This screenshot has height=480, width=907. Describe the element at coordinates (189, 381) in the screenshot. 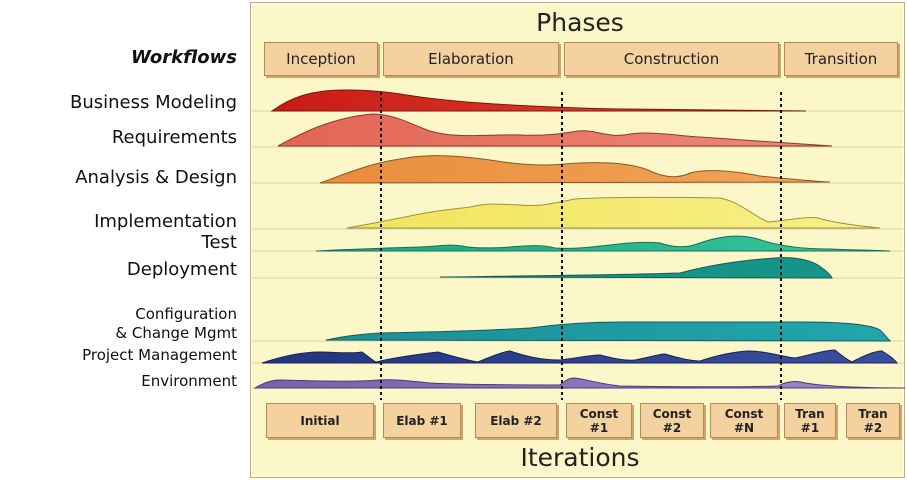

I see `workflow-environment: Environment` at that location.